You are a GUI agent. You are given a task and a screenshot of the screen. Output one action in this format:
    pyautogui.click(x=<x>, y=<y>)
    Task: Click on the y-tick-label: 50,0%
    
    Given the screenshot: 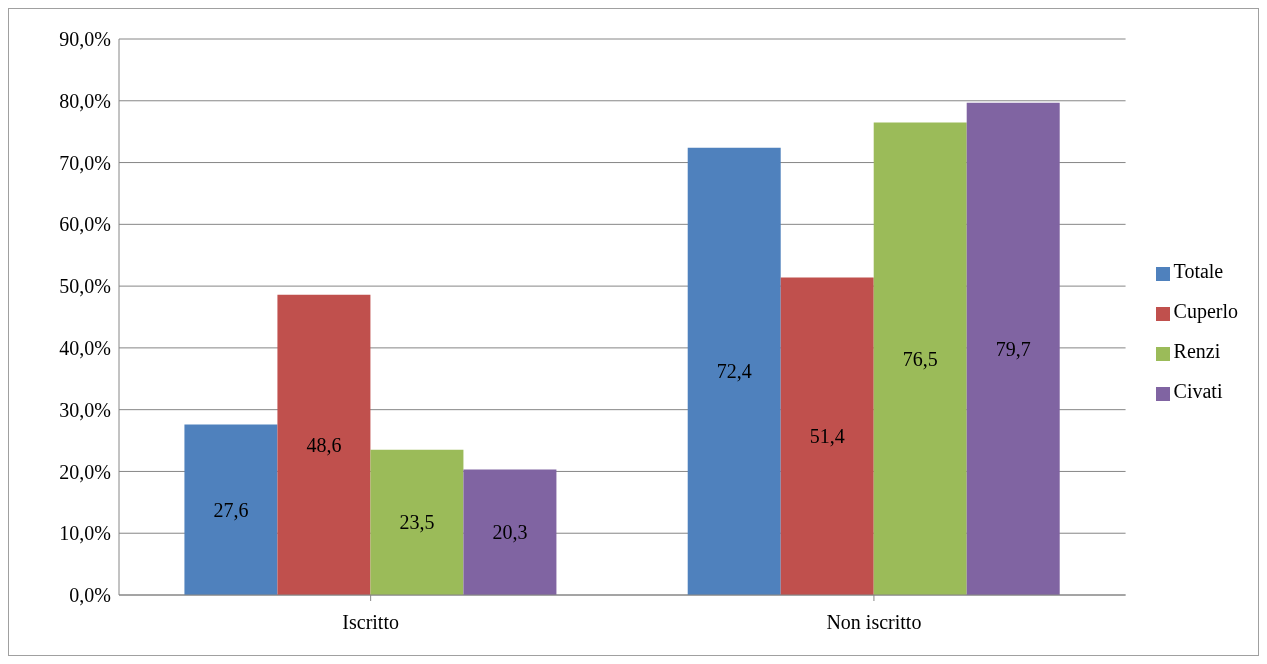 What is the action you would take?
    pyautogui.click(x=85, y=286)
    